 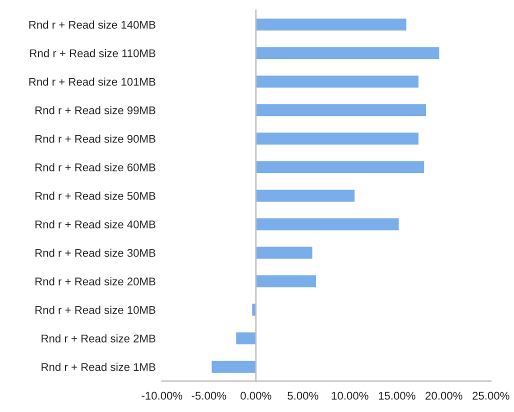 What do you see at coordinates (491, 396) in the screenshot?
I see `x-tick-label: 25.00%` at bounding box center [491, 396].